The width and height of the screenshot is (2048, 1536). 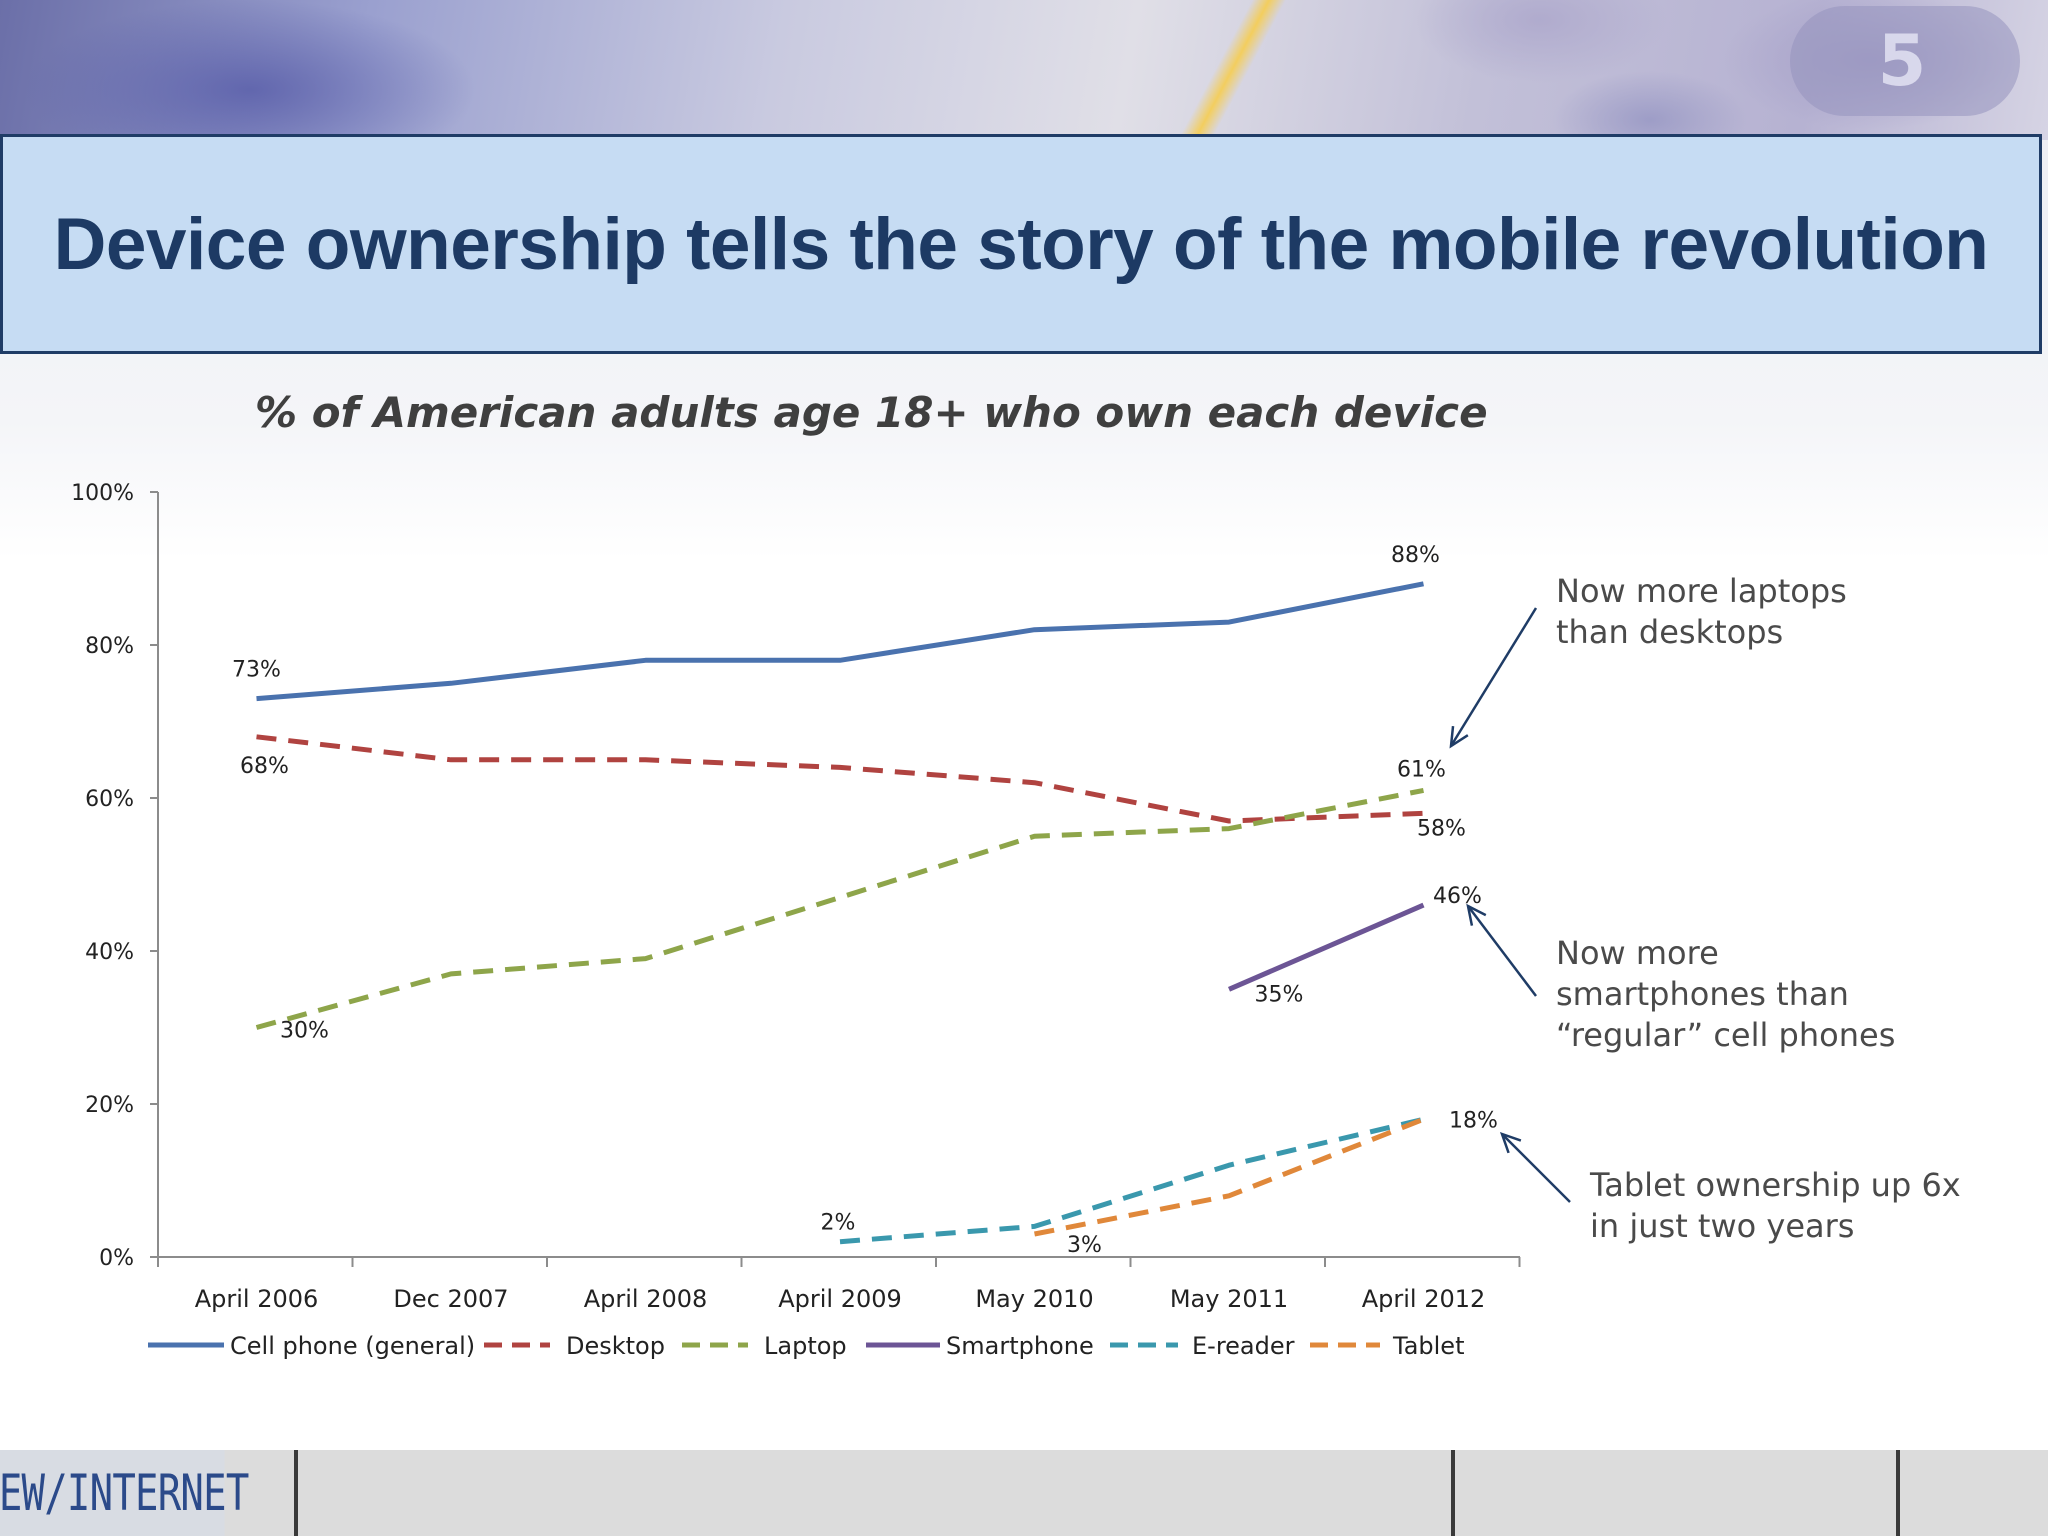 What do you see at coordinates (102, 493) in the screenshot?
I see `y-tick-label: 100%` at bounding box center [102, 493].